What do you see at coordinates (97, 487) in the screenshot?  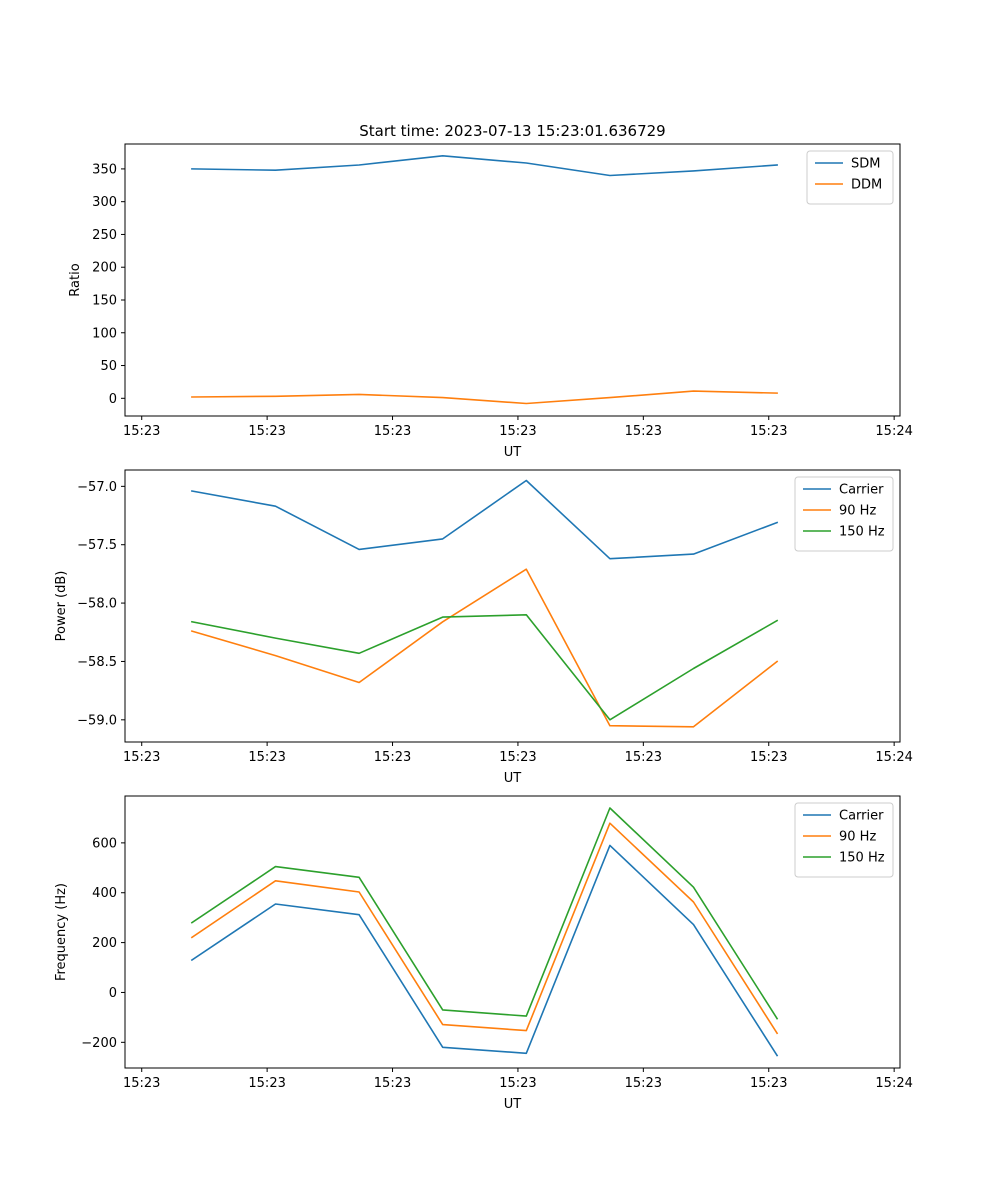 I see `y-tick-label: −57.0` at bounding box center [97, 487].